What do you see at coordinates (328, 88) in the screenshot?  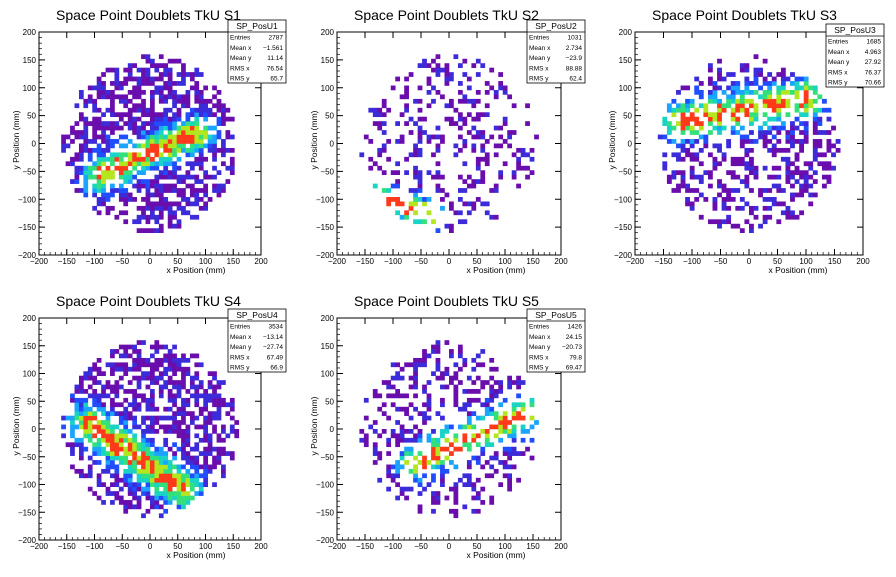 I see `y-tick-label: 100` at bounding box center [328, 88].